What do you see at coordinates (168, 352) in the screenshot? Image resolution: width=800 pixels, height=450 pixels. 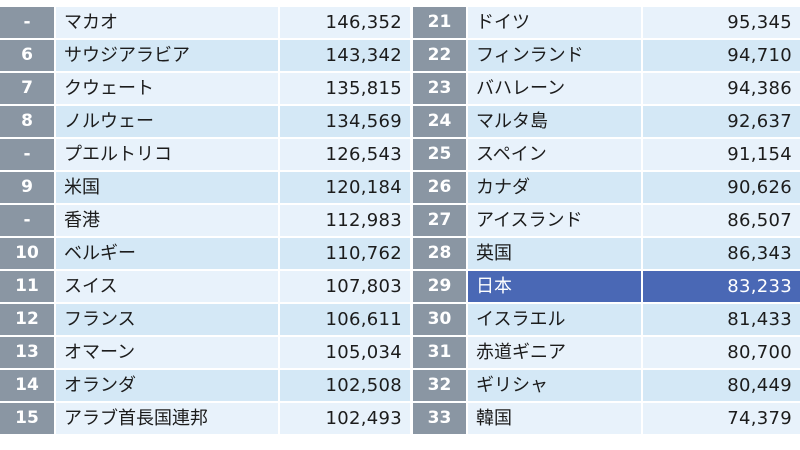 I see `country-name-cell: オマーン` at bounding box center [168, 352].